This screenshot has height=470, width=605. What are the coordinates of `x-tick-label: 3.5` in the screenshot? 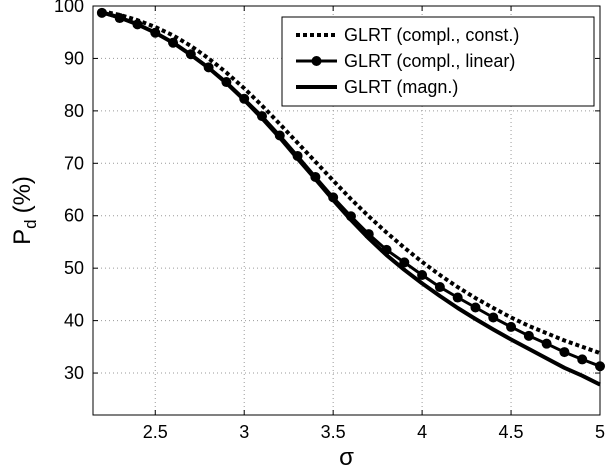 It's located at (333, 432).